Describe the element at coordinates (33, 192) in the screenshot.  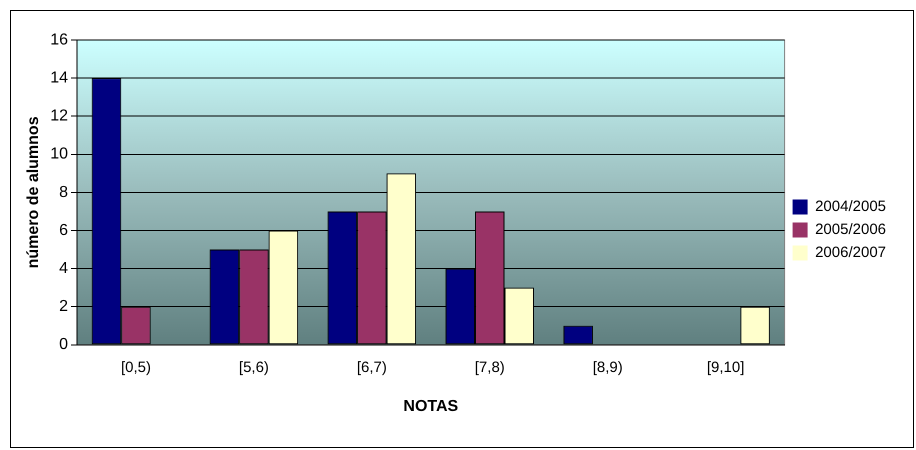
I see `y-axis-title: número de alumnos` at that location.